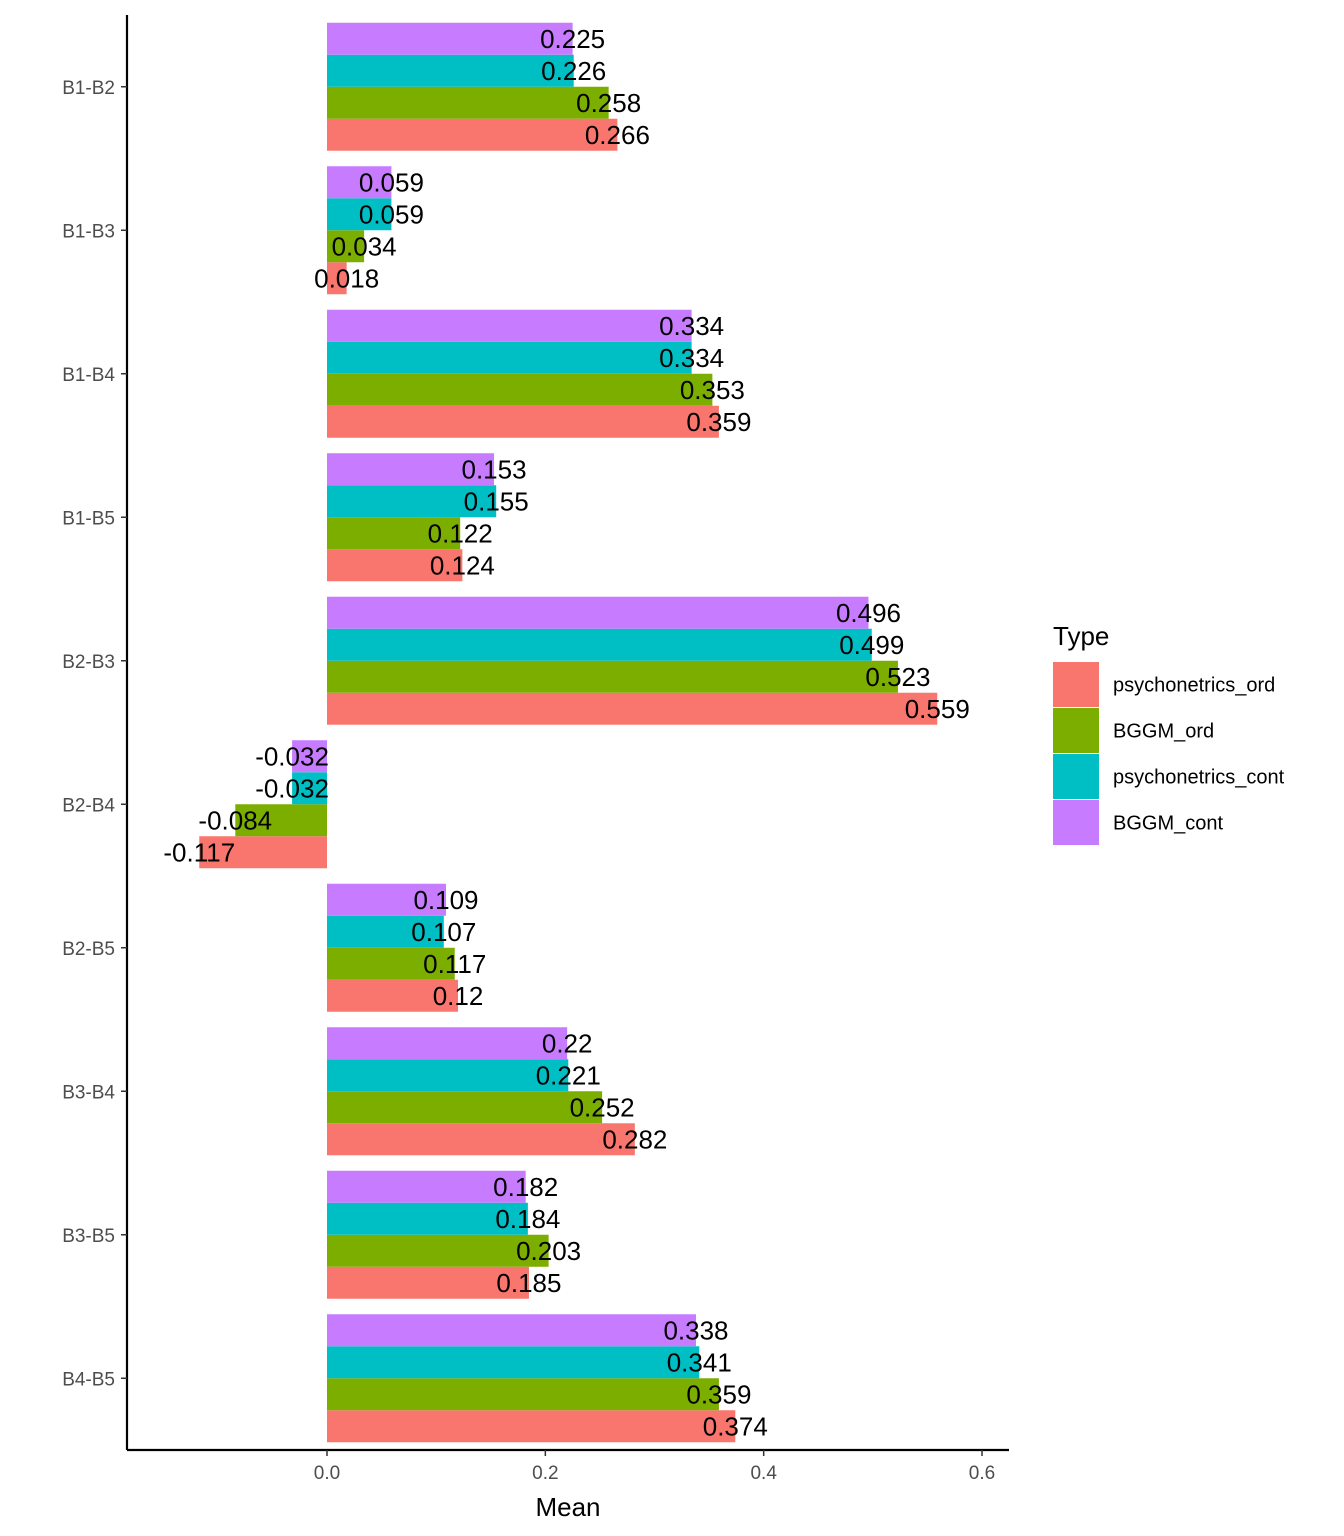 This screenshot has height=1536, width=1344. Describe the element at coordinates (481, 1139) in the screenshot. I see `bar-B3-B4-psychonetrics_ord` at that location.